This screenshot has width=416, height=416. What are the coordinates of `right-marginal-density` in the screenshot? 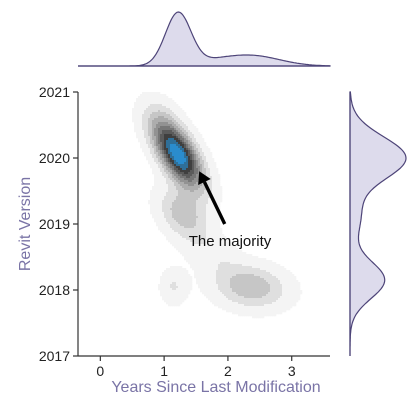 It's located at (378, 223).